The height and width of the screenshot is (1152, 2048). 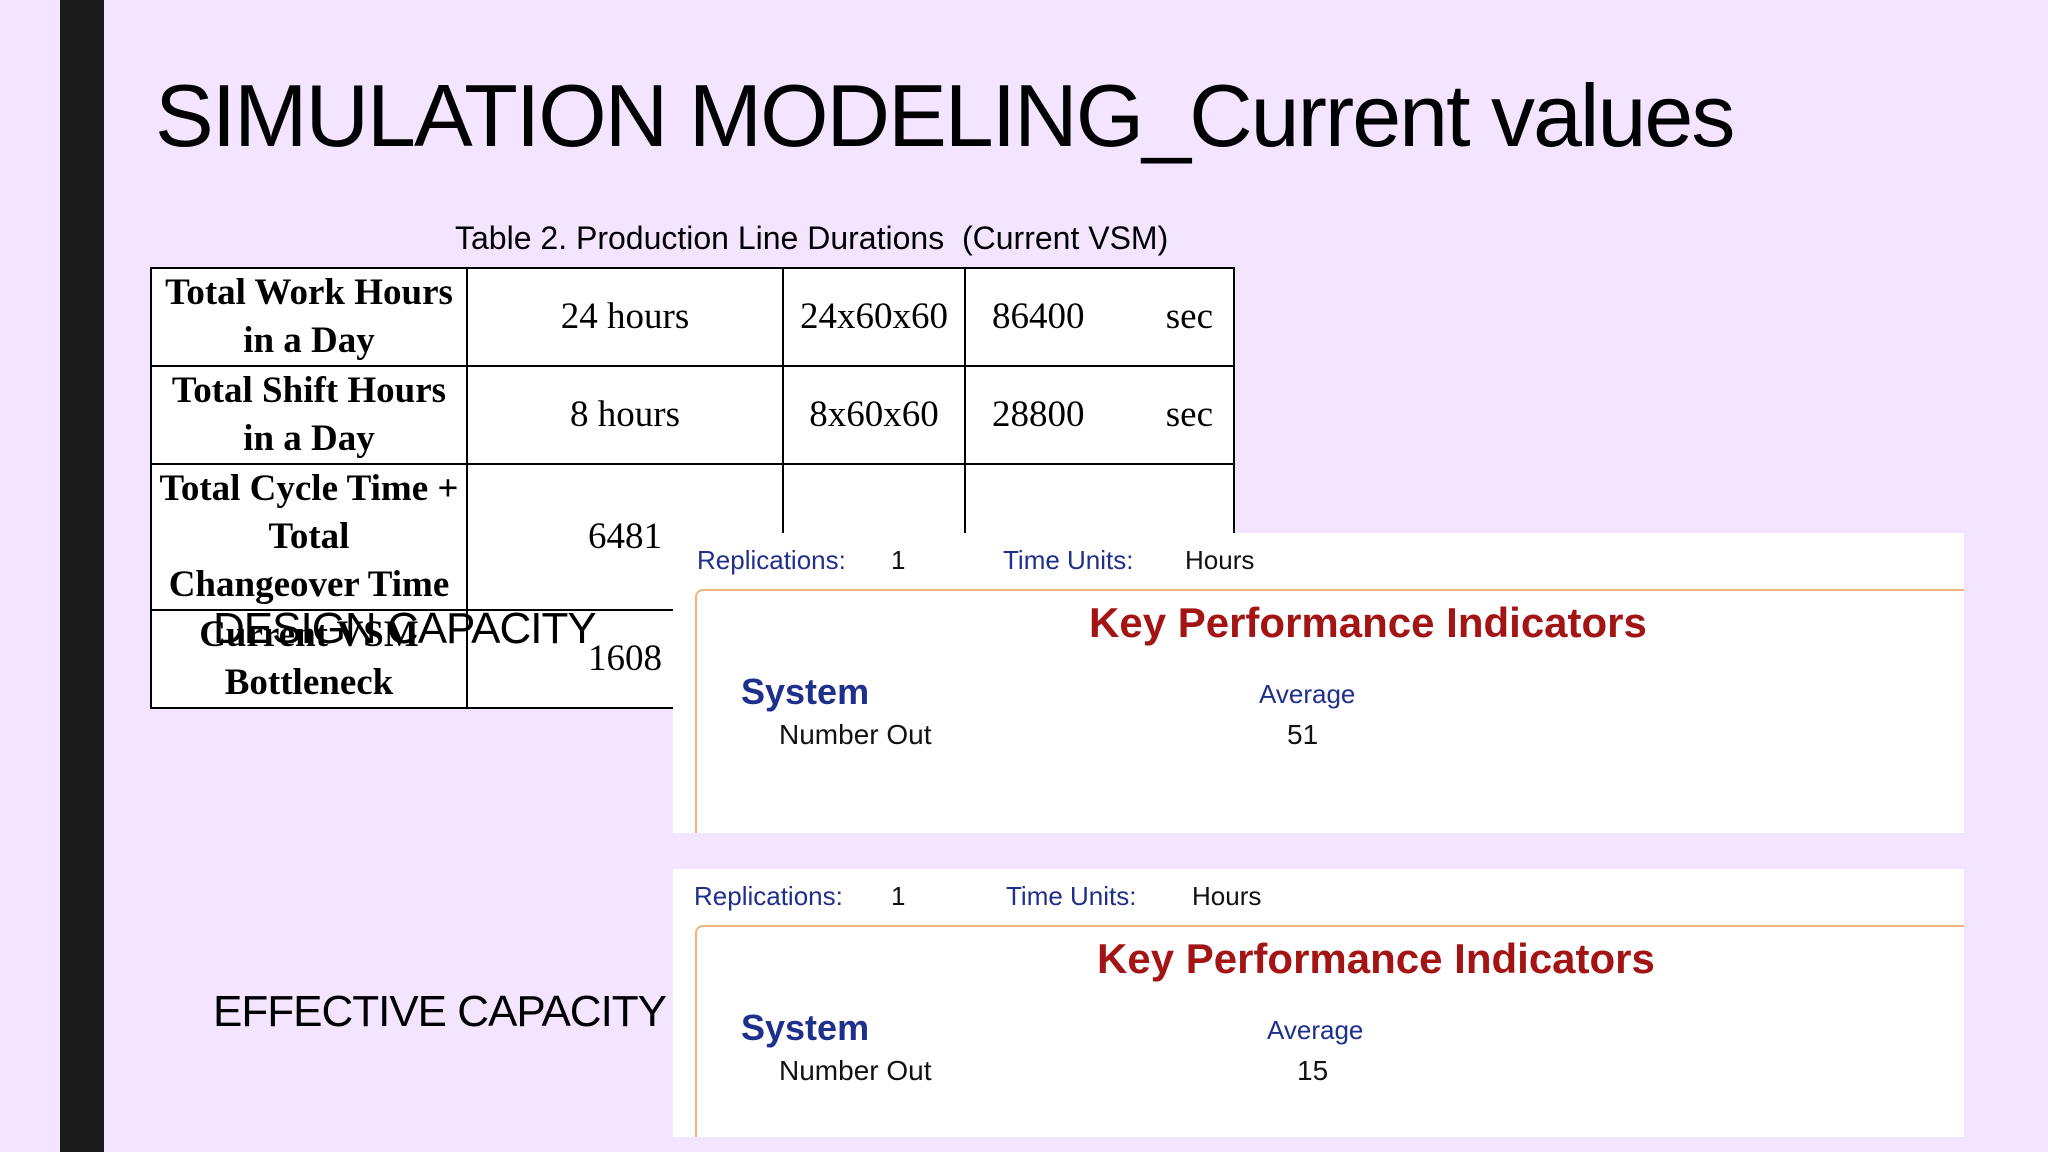 I want to click on effective-capacity-label: EFFECTIVE CAPACITY, so click(x=440, y=1011).